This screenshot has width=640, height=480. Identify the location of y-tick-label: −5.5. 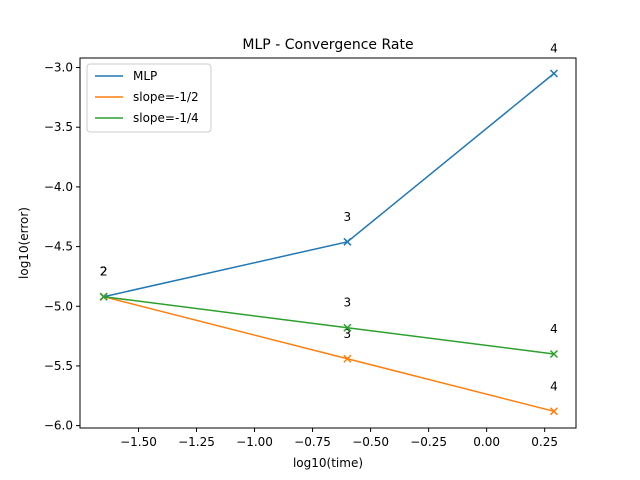
(58, 366).